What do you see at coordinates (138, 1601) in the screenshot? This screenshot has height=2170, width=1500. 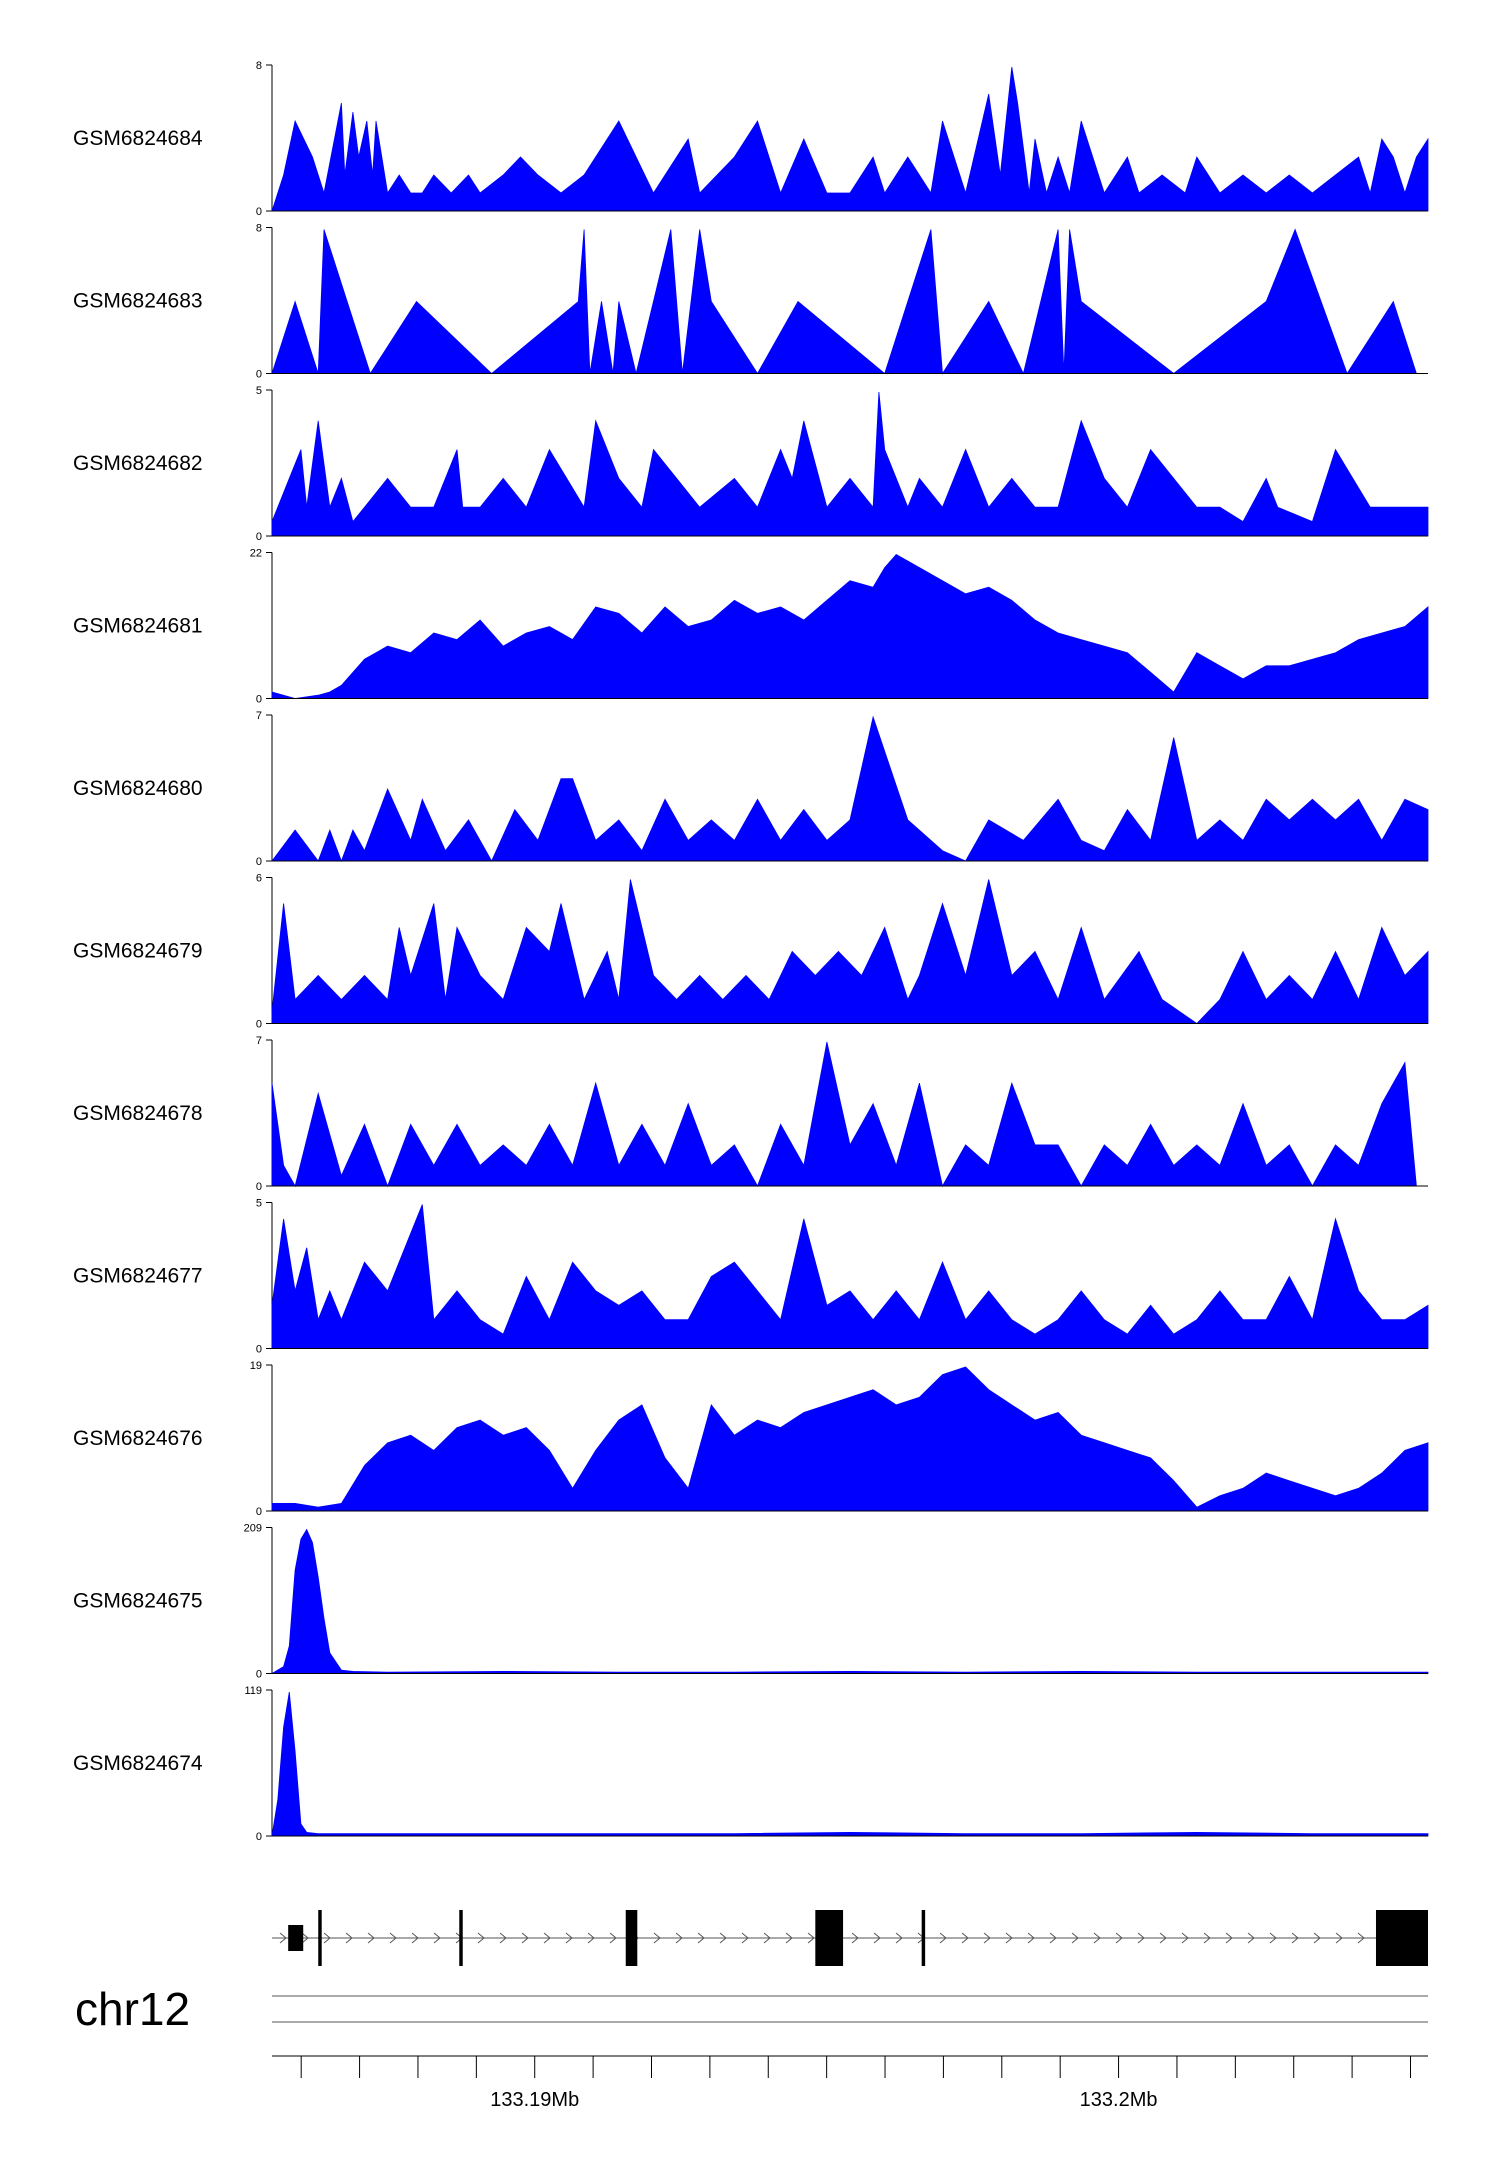 I see `track-label: GSM6824675` at bounding box center [138, 1601].